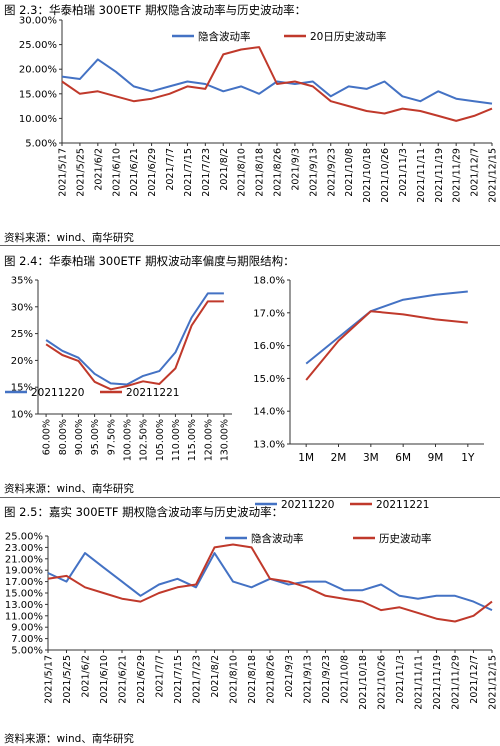 This screenshot has height=746, width=500. I want to click on x-tick-label: 2021/9/23, so click(331, 172).